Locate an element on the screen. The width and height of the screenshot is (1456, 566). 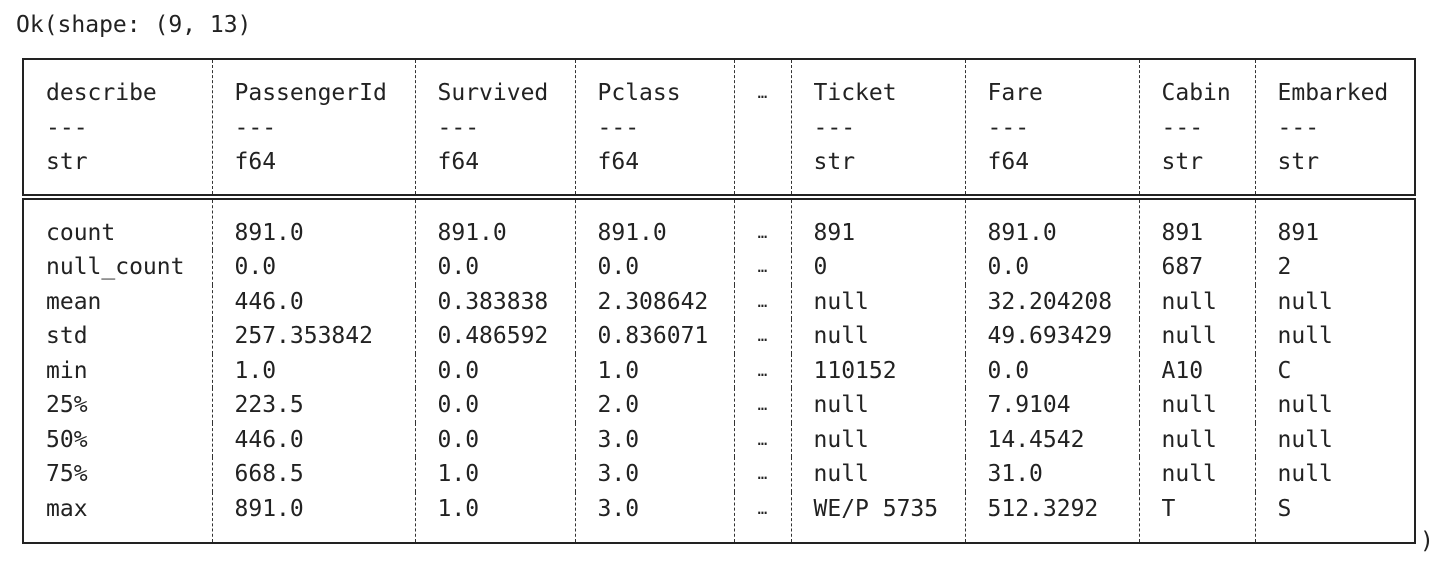
header-name: Embarked is located at coordinates (1333, 93).